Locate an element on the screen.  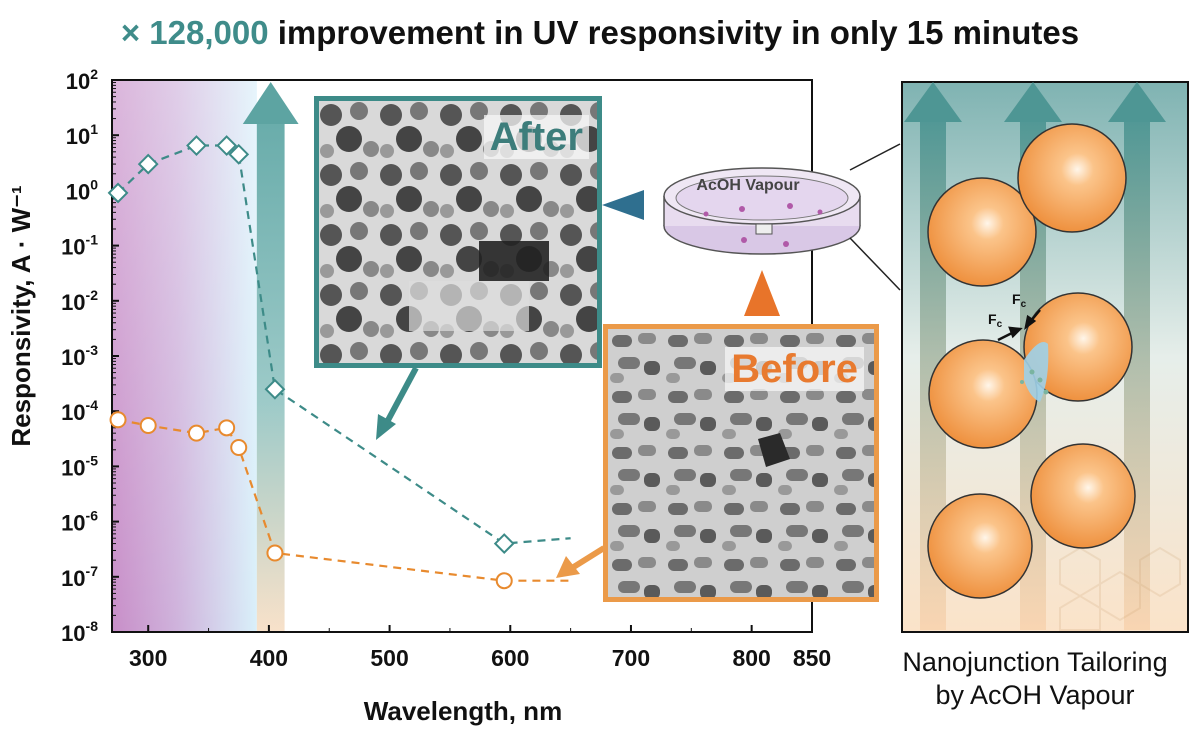
nanoparticles is located at coordinates (1031, 361).